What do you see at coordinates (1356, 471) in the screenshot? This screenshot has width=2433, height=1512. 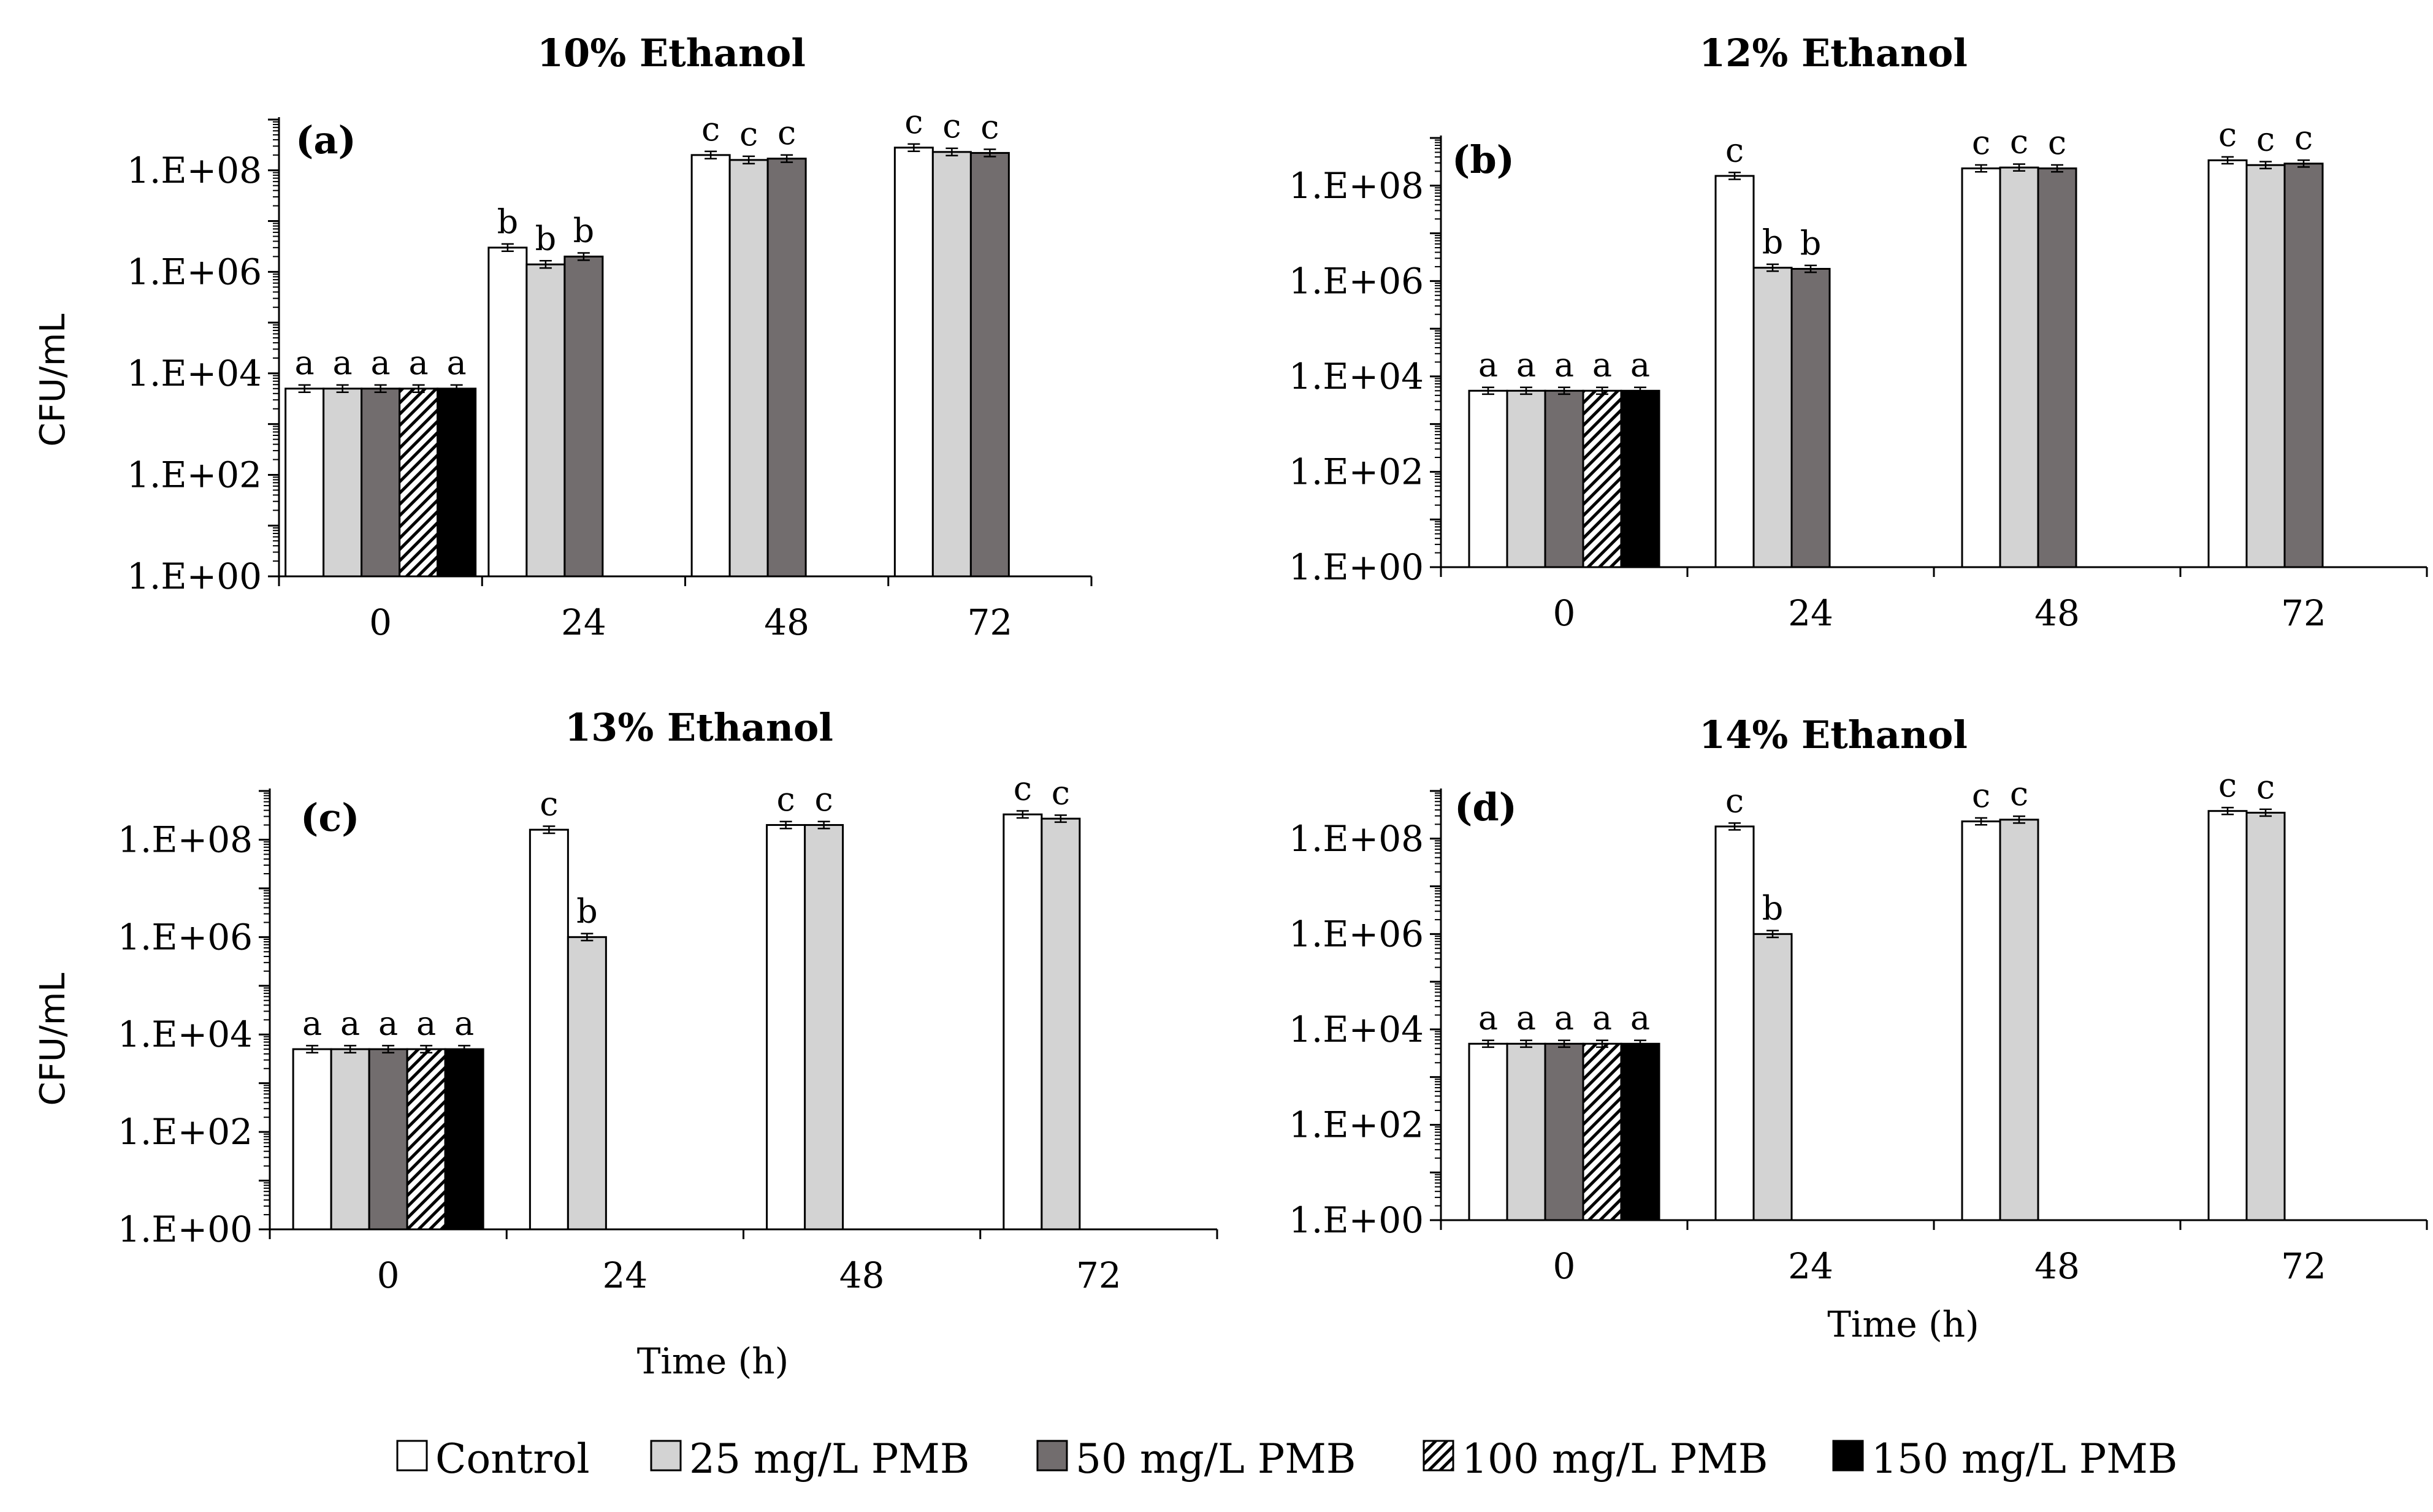 I see `y-tick-label: 1.E+02` at bounding box center [1356, 471].